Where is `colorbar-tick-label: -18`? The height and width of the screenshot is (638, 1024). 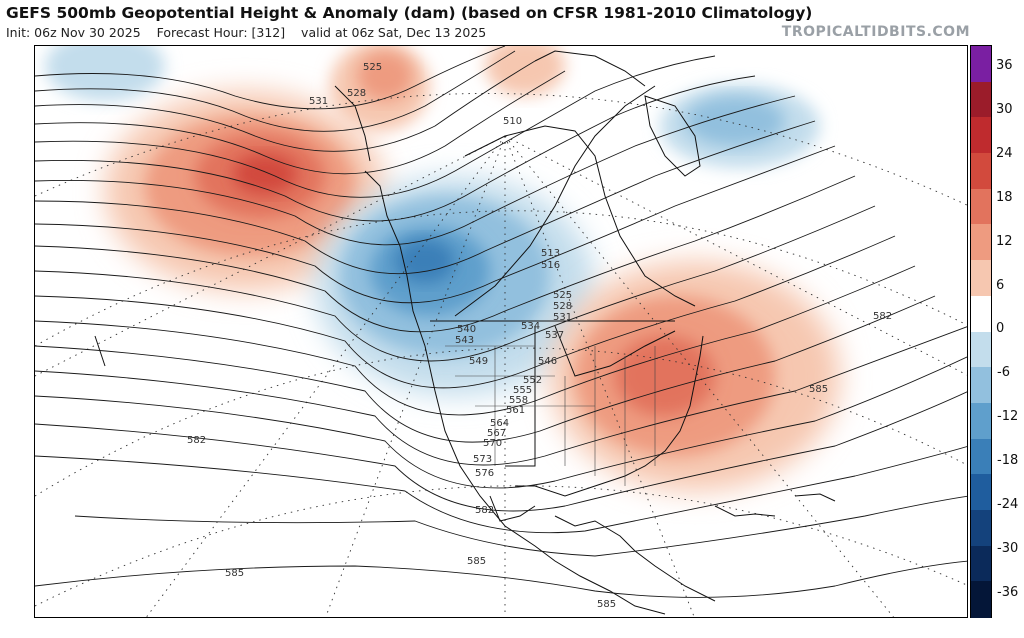 colorbar-tick-label: -18 is located at coordinates (1008, 461).